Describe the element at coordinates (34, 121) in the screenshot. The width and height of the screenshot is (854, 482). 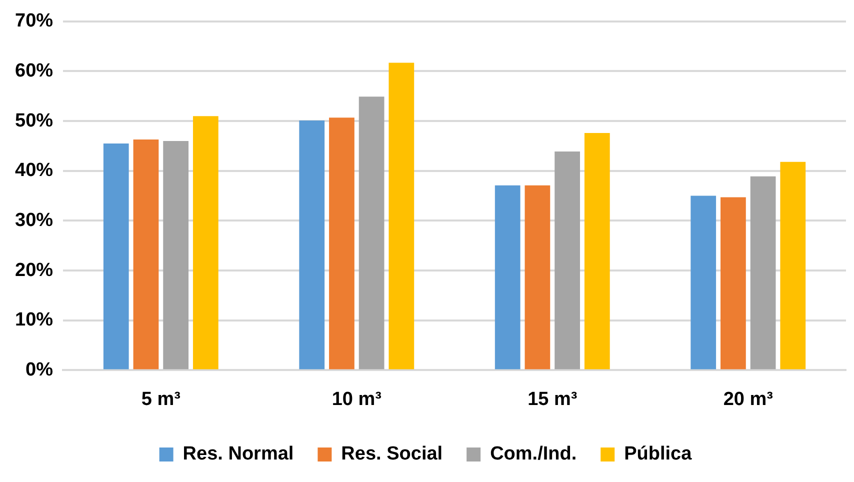
I see `y-tick-label: 50%` at that location.